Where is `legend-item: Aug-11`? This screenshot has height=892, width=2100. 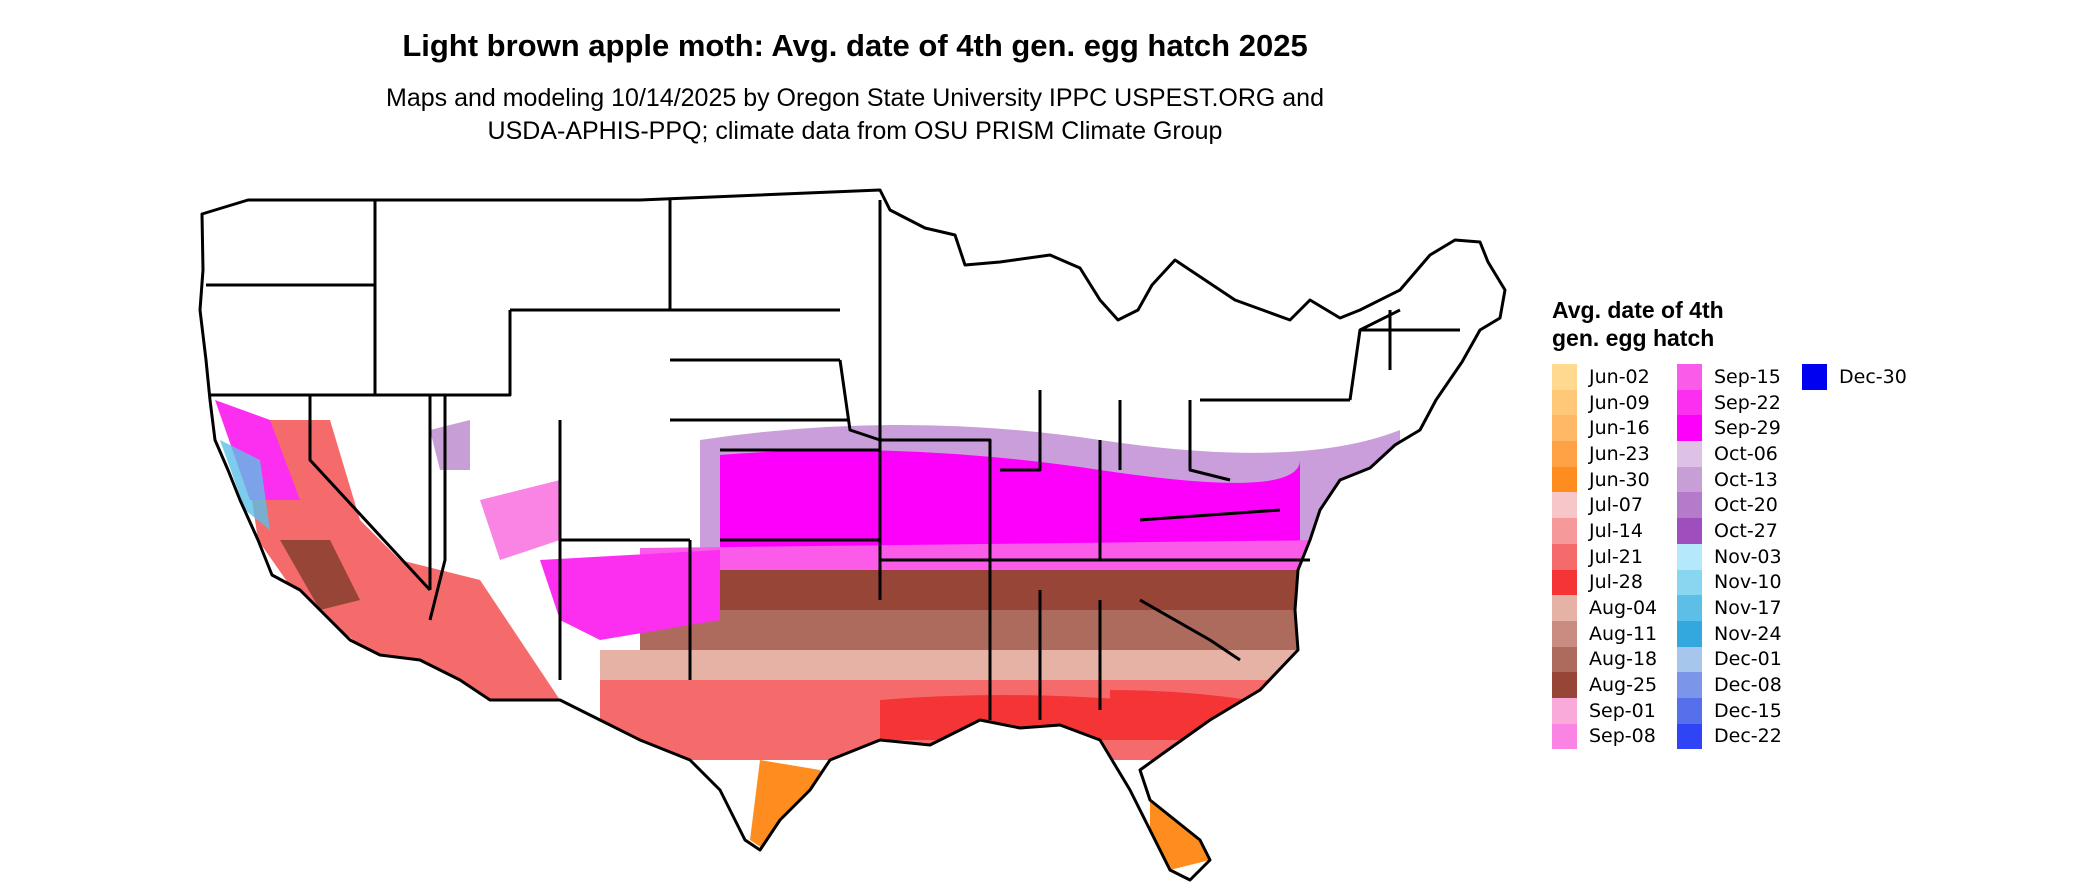
legend-item: Aug-11 is located at coordinates (1605, 633).